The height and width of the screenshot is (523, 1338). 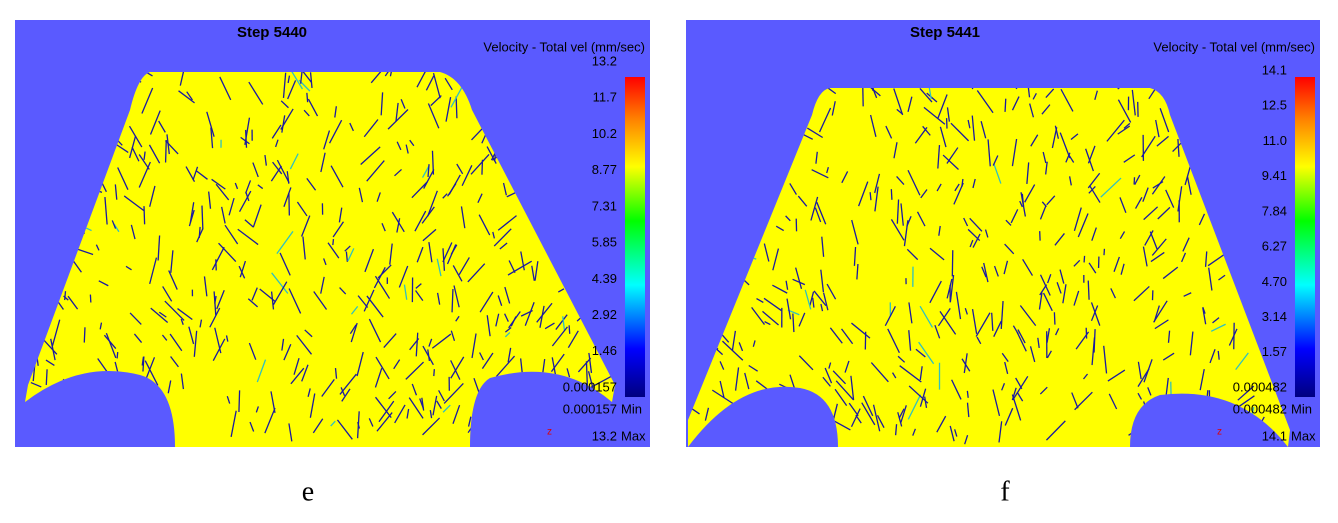 I want to click on caption: f, so click(x=1005, y=491).